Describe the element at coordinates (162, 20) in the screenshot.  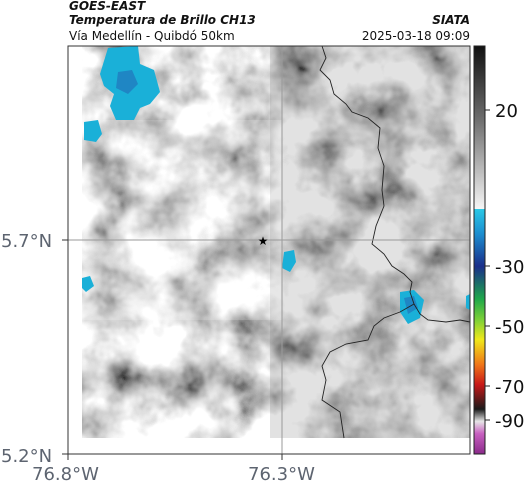
I see `product-title: Temperatura de Brillo CH13` at that location.